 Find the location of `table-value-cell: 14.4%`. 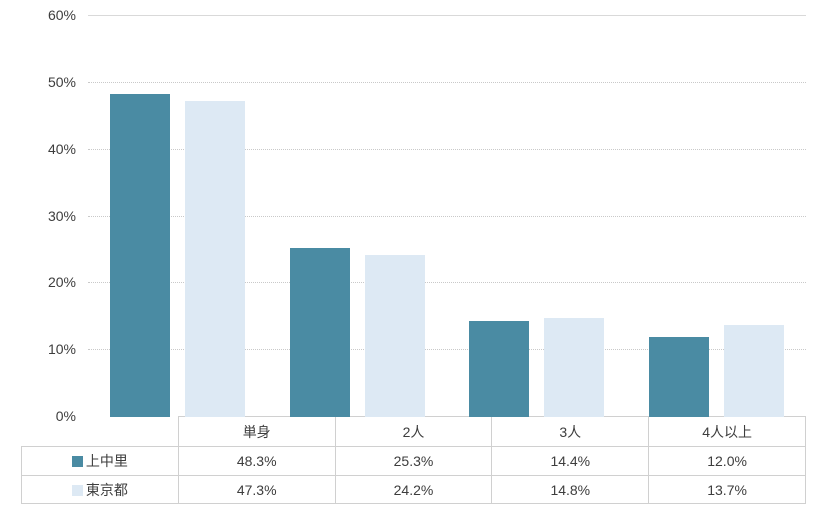

table-value-cell: 14.4% is located at coordinates (570, 461).